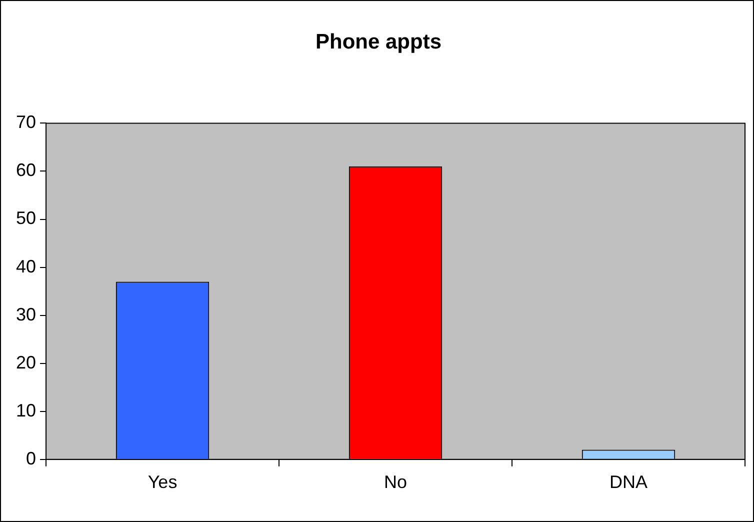 This screenshot has height=522, width=754. What do you see at coordinates (26, 266) in the screenshot?
I see `y-tick-label: 40` at bounding box center [26, 266].